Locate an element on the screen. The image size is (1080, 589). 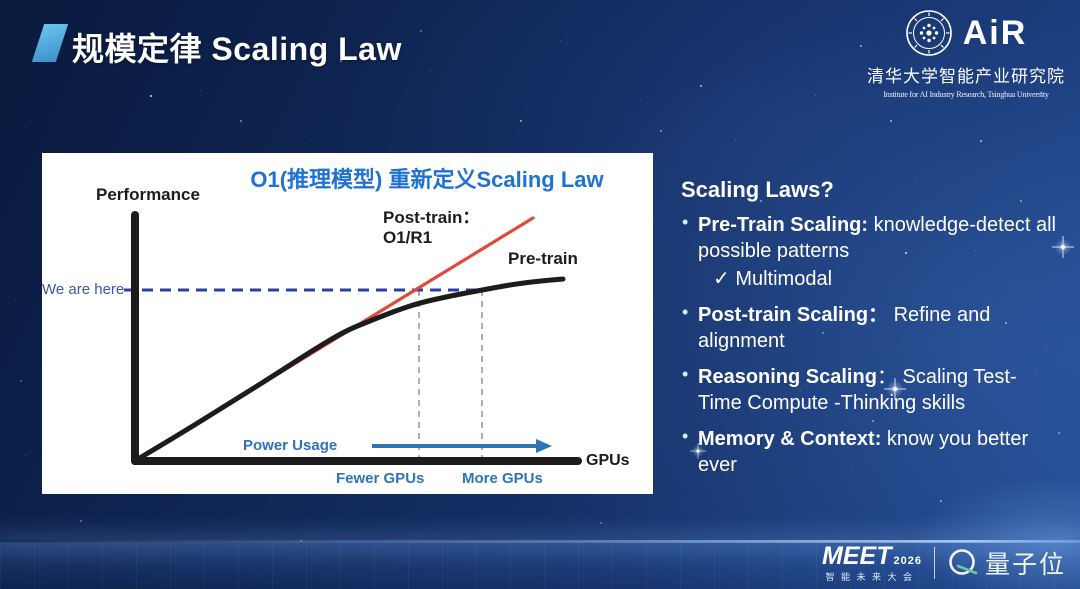
footer-divider is located at coordinates (934, 563).